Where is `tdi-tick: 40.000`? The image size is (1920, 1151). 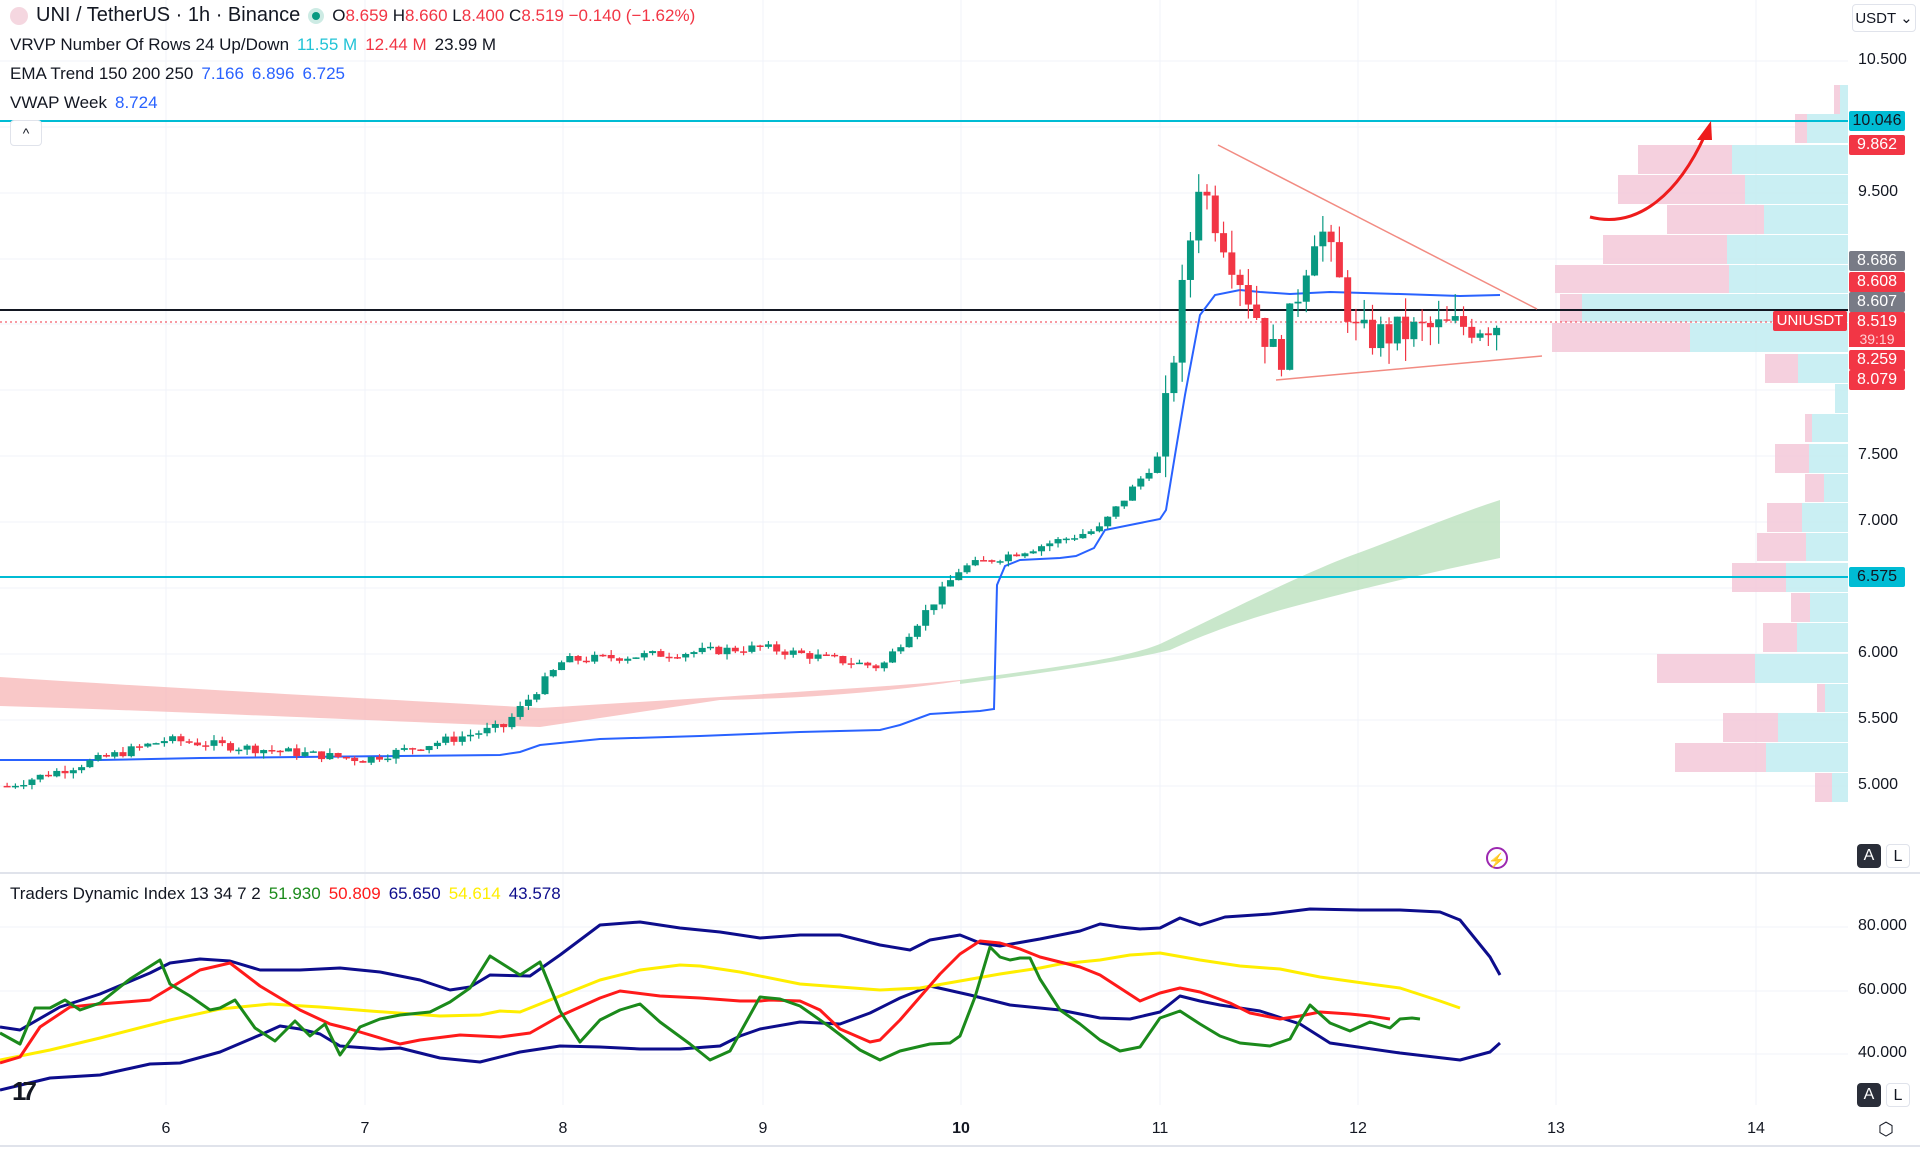
tdi-tick: 40.000 is located at coordinates (1882, 1052).